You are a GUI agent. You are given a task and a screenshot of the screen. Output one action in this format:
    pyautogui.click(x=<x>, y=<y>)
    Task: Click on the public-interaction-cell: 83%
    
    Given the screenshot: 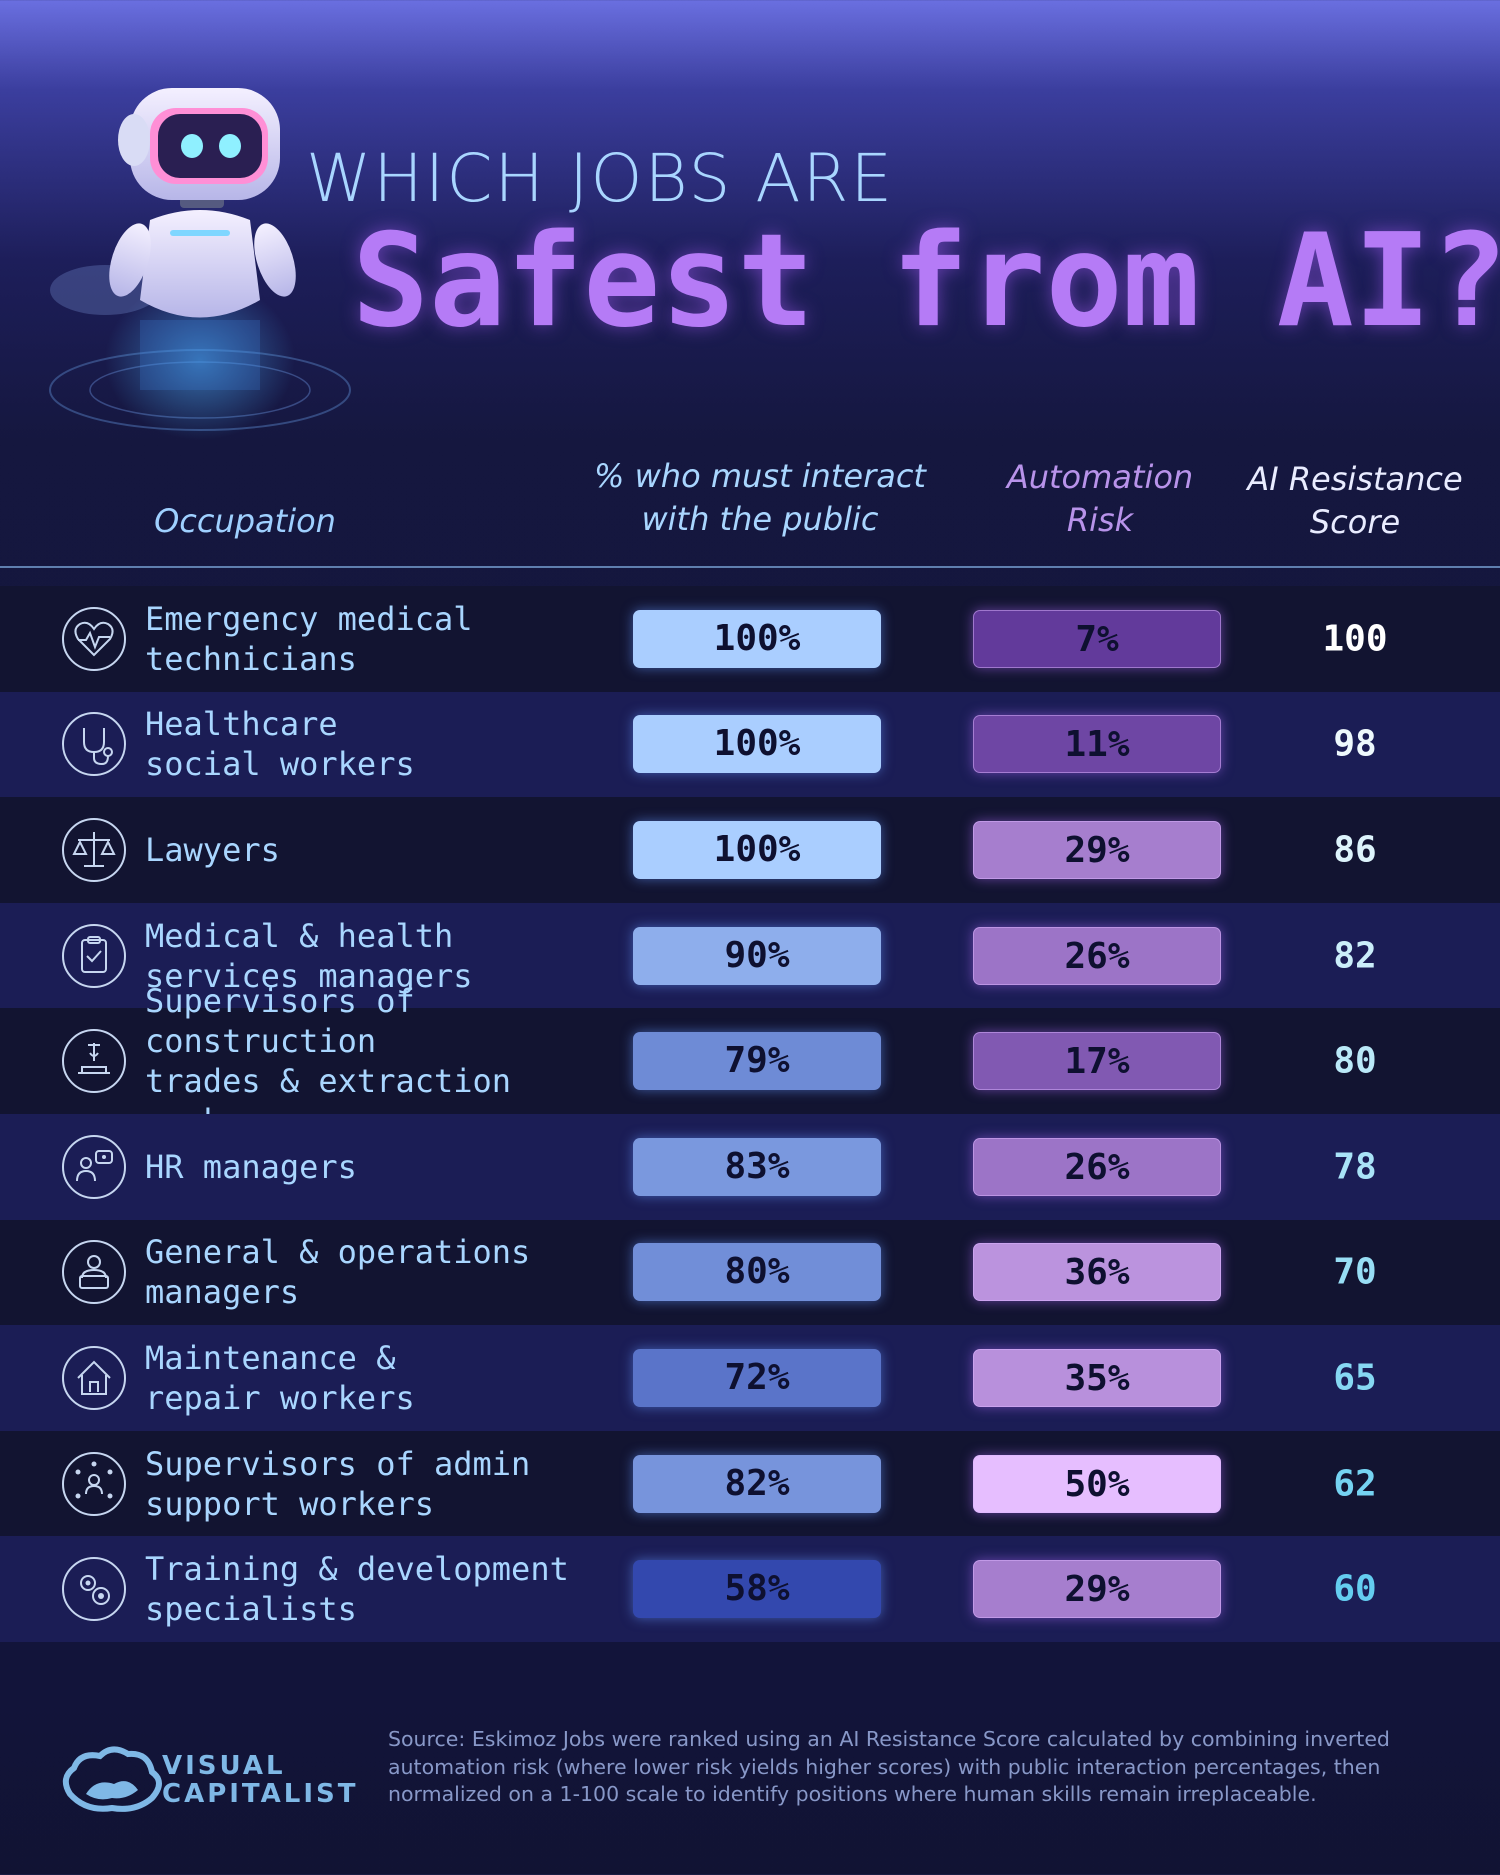 What is the action you would take?
    pyautogui.click(x=757, y=1166)
    